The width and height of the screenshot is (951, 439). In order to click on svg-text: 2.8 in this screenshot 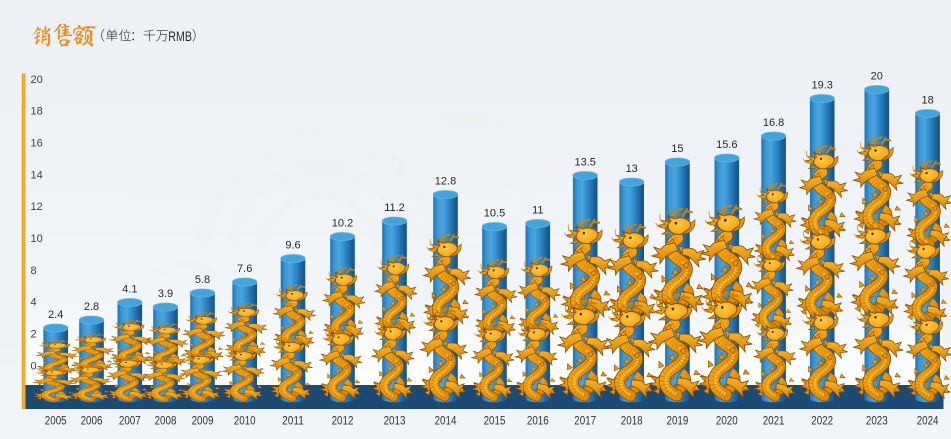, I will do `click(91, 307)`.